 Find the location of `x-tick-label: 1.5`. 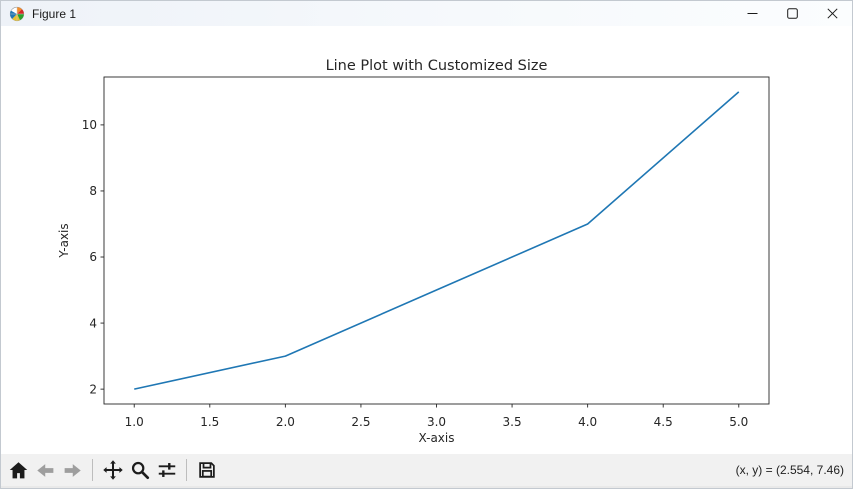

x-tick-label: 1.5 is located at coordinates (209, 422).